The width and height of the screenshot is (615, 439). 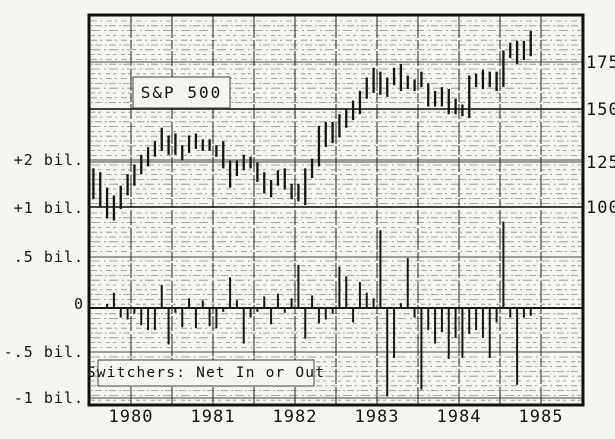 I want to click on y-axis-left-tick: 0, so click(x=78, y=304).